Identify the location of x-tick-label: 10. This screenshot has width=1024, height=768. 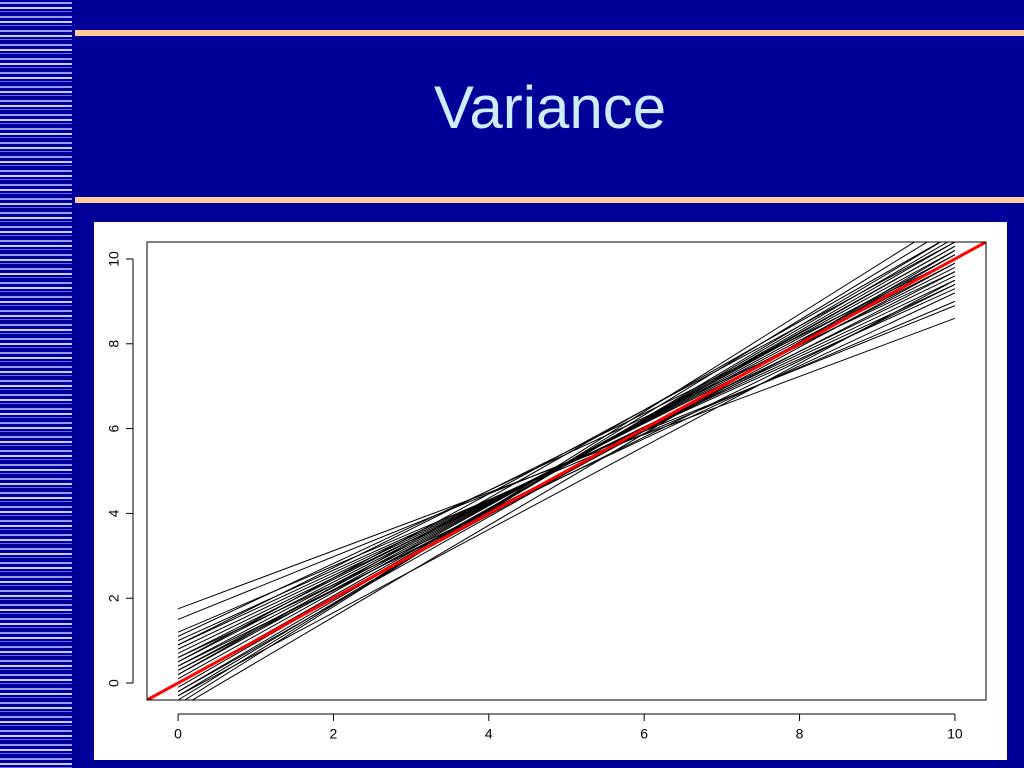
(955, 734).